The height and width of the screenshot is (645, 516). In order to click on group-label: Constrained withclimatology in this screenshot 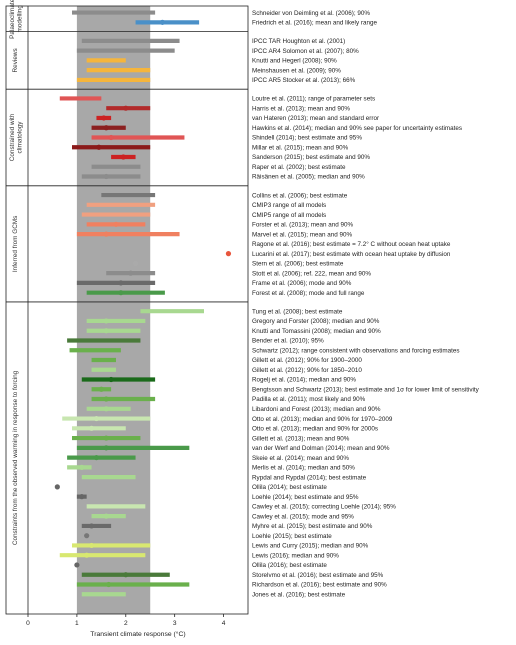, I will do `click(16, 137)`.